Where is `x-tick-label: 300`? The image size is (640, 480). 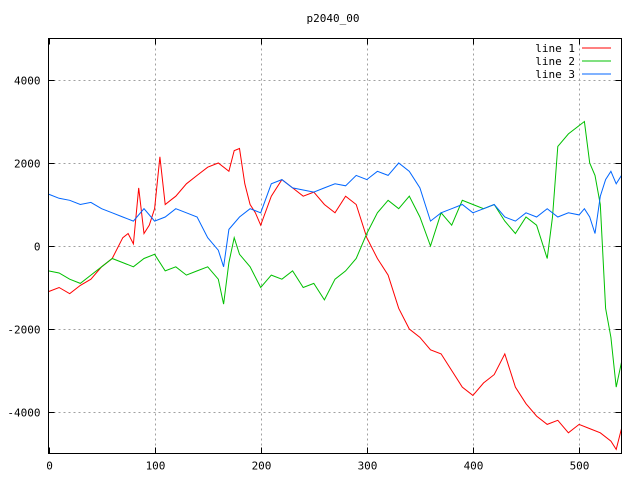 x-tick-label: 300 is located at coordinates (368, 466).